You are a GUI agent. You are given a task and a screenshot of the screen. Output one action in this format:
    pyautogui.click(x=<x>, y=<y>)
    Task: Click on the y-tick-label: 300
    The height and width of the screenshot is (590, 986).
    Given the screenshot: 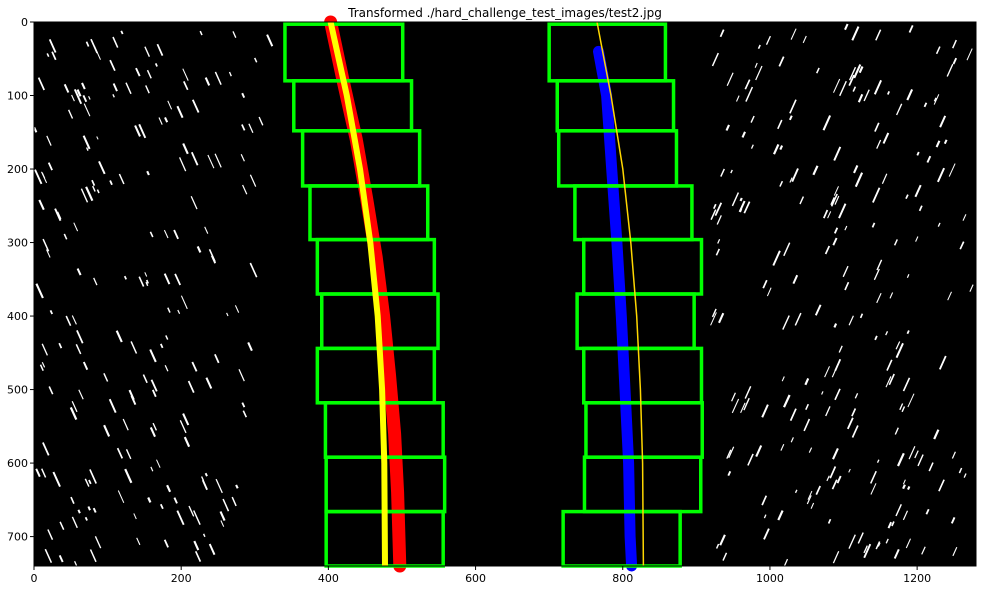 What is the action you would take?
    pyautogui.click(x=17, y=243)
    